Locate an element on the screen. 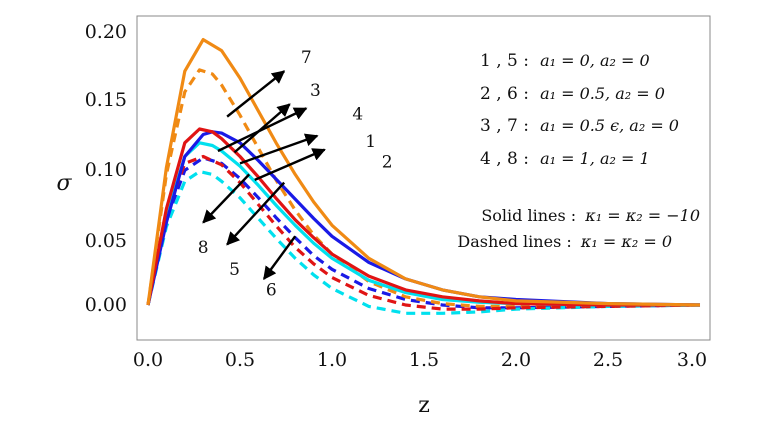 This screenshot has height=426, width=769. curve-label-1: 1 is located at coordinates (370, 142).